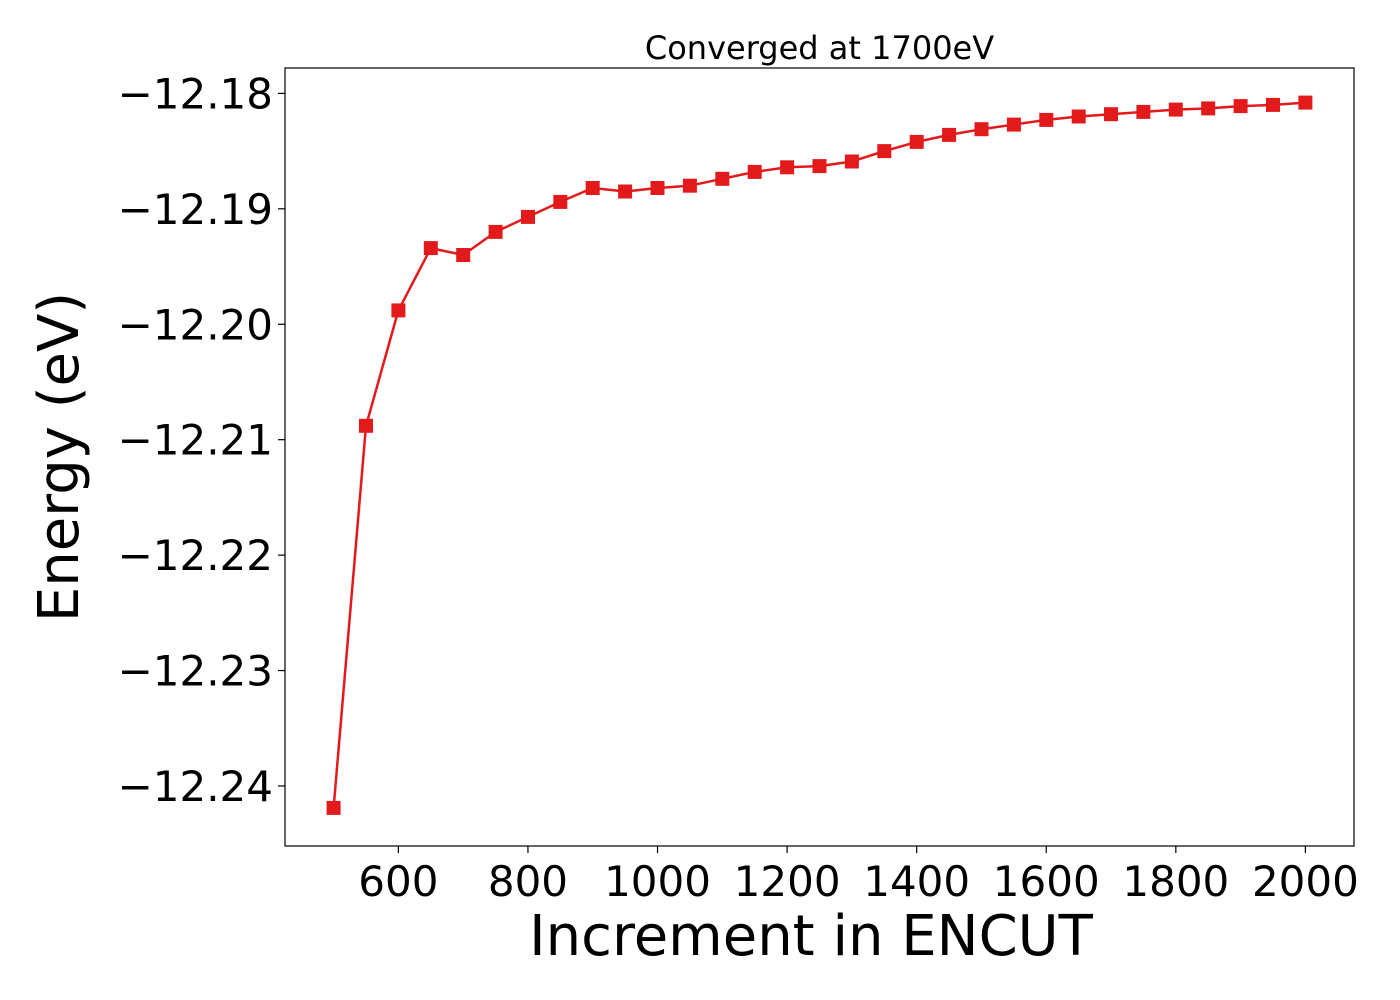 The image size is (1400, 1000). I want to click on x-axis: 600 800 1000 1200 1400 1600 1800 2000, so click(858, 876).